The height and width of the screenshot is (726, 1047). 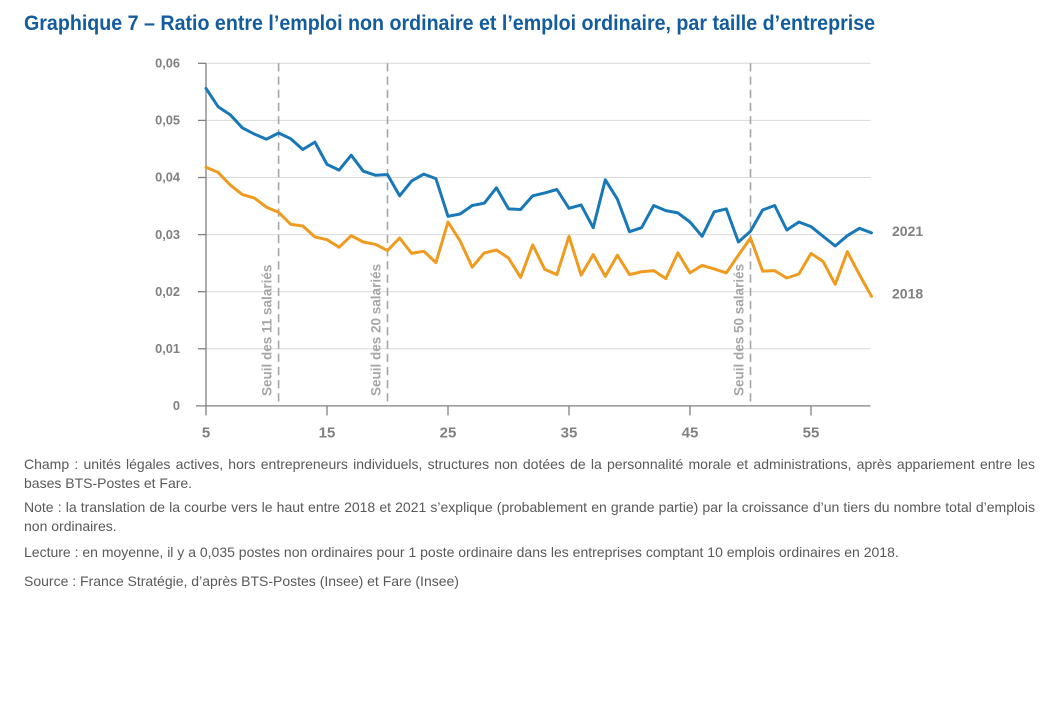 I want to click on svg-text: 15, so click(x=327, y=433).